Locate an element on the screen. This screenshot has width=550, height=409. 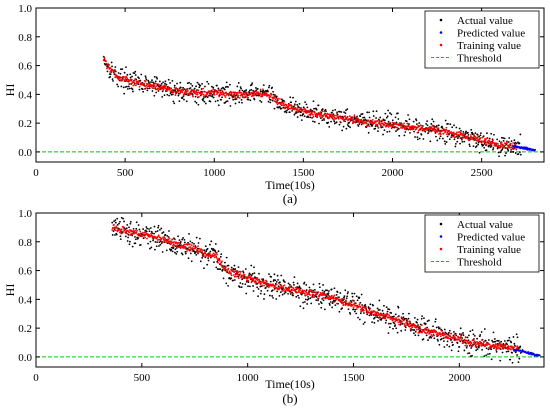
x-axis-label-b: Time(10s) is located at coordinates (290, 384).